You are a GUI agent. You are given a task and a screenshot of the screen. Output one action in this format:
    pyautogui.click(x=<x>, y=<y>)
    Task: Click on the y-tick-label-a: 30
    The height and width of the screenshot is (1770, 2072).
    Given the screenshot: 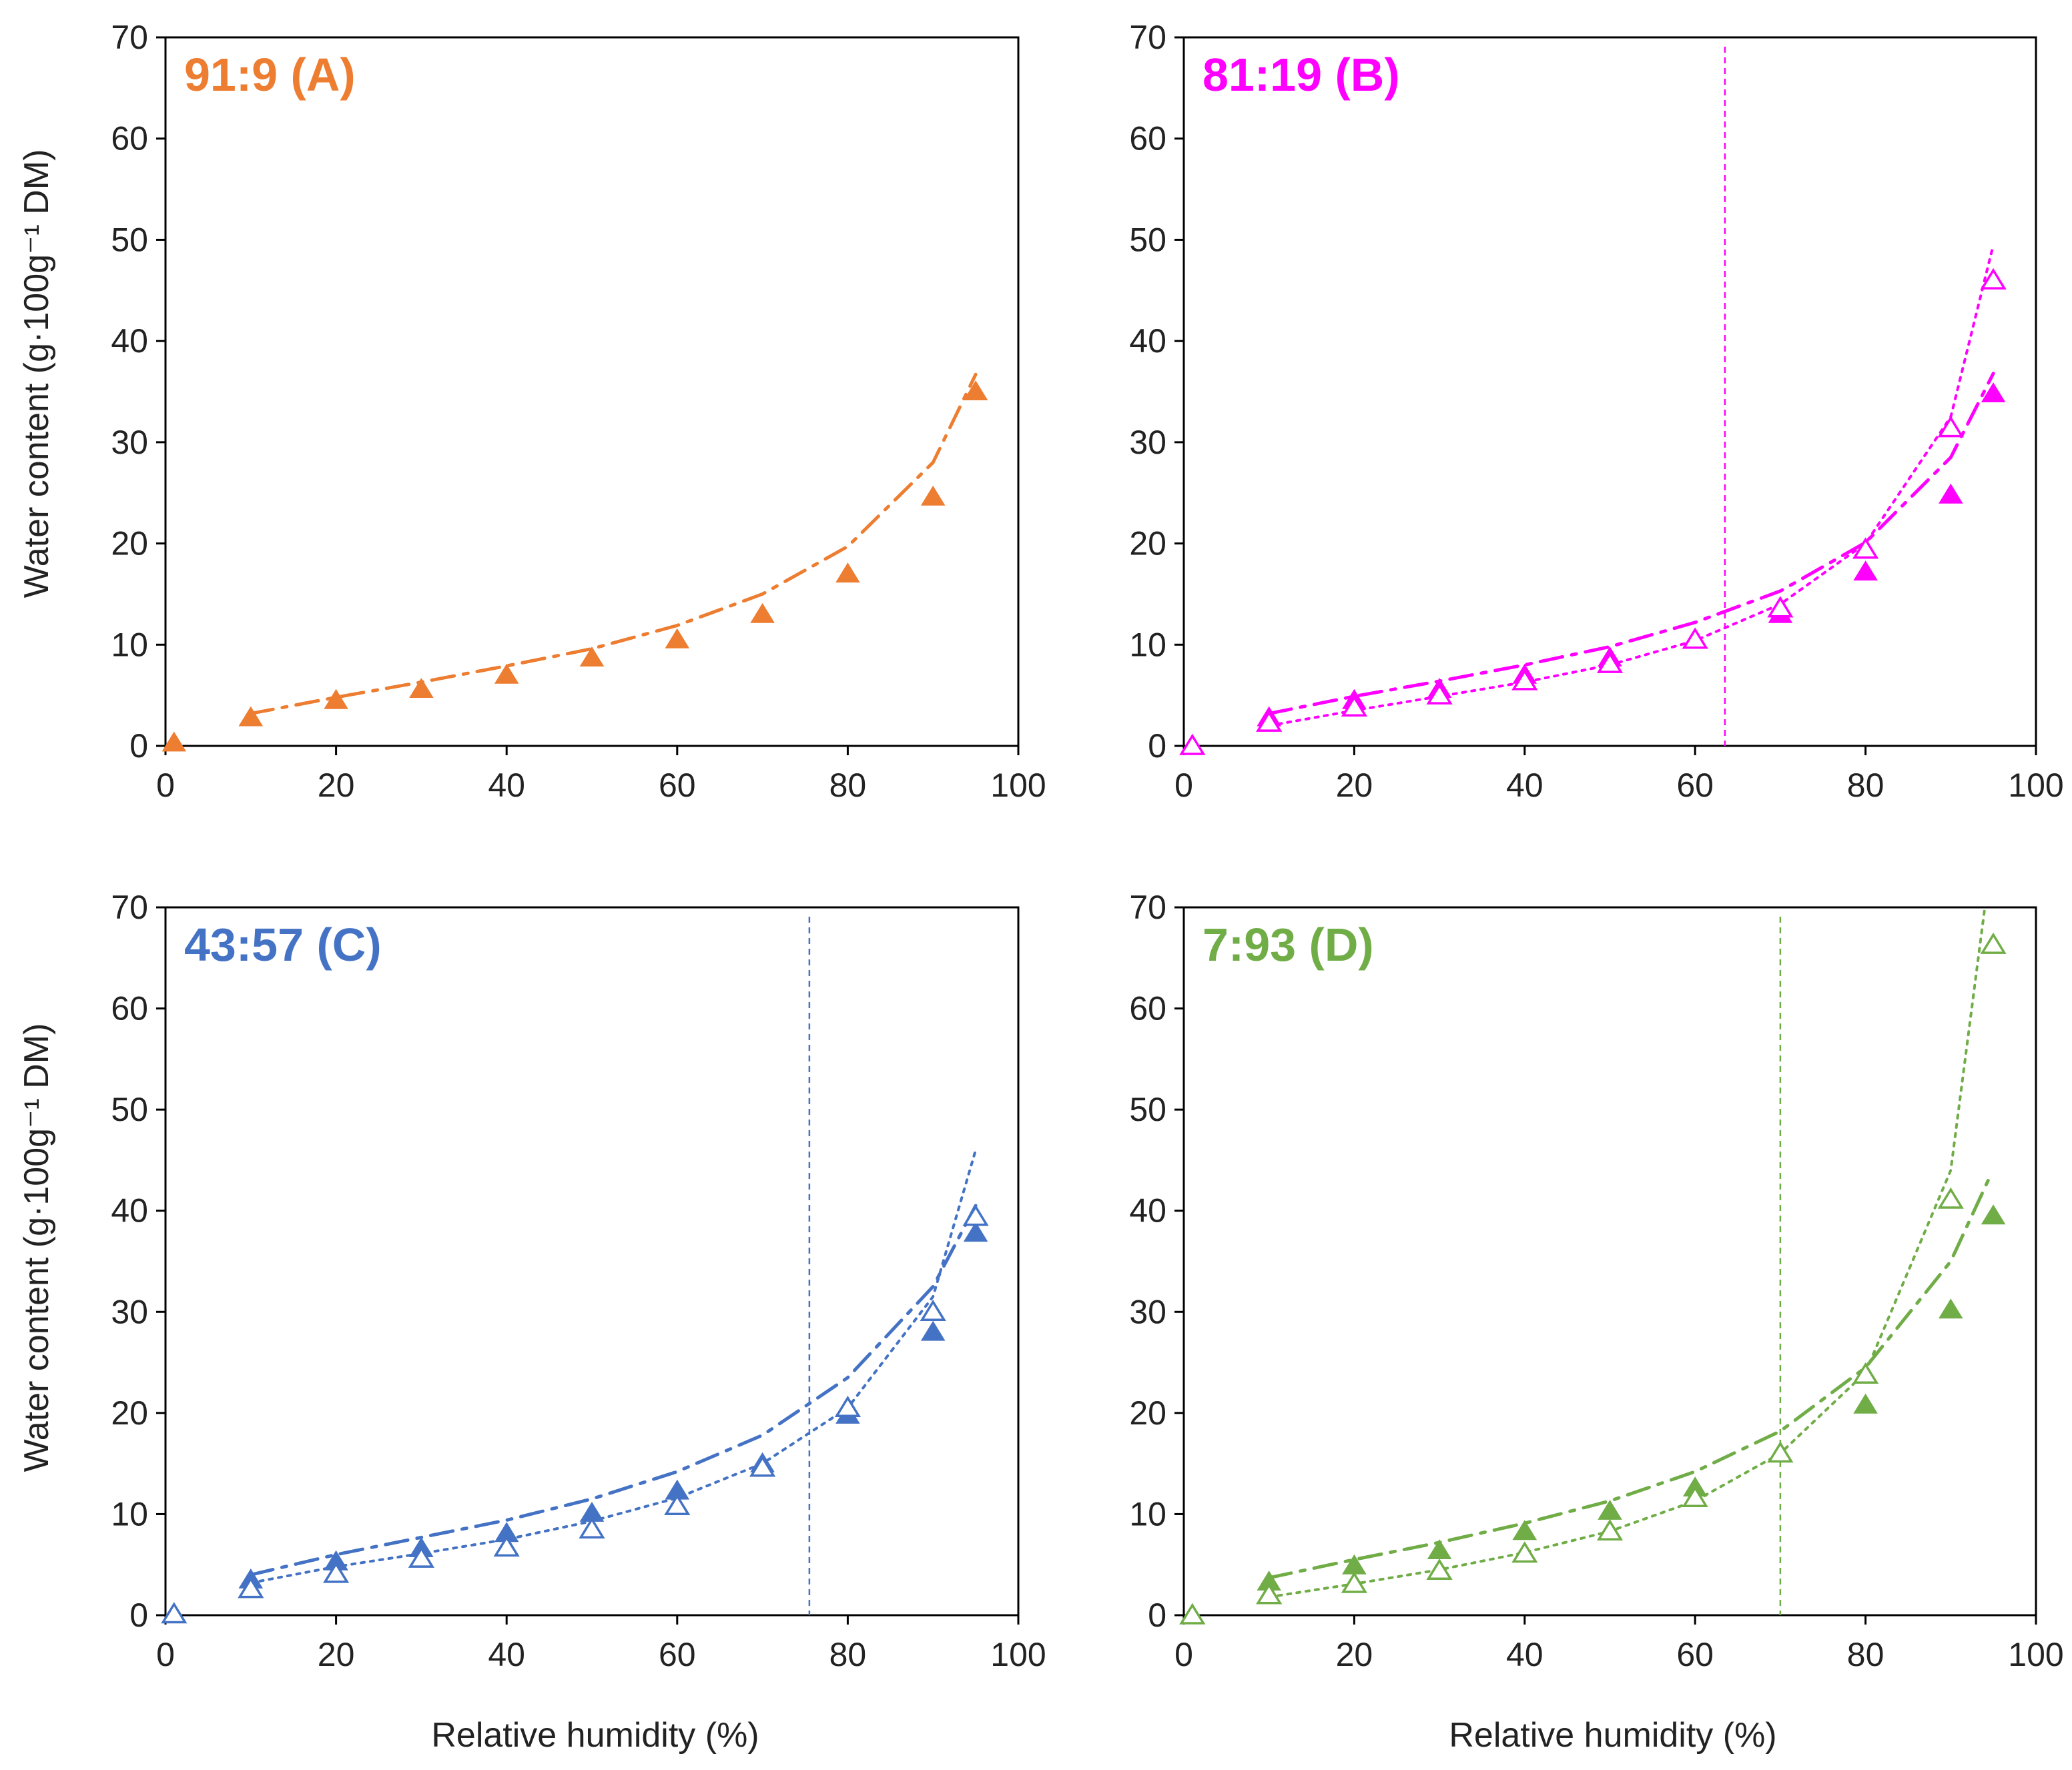 What is the action you would take?
    pyautogui.click(x=129, y=443)
    